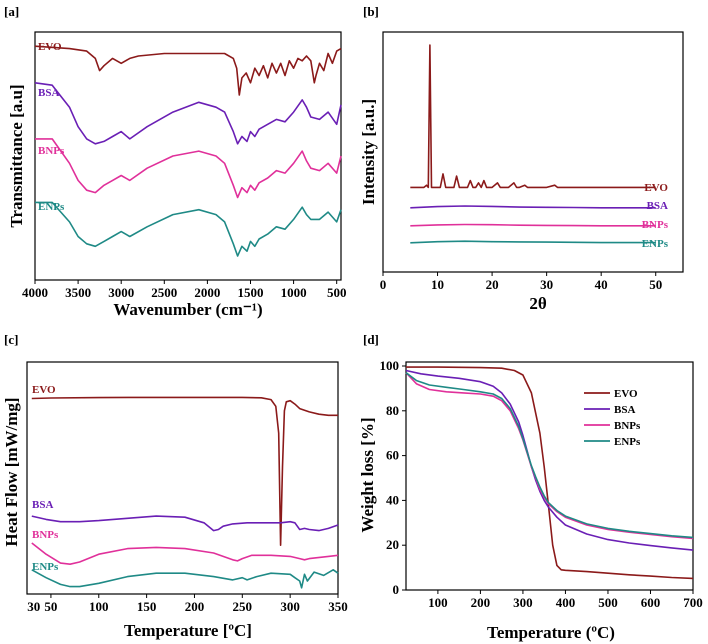 The height and width of the screenshot is (644, 708). What do you see at coordinates (368, 152) in the screenshot?
I see `panel-b-y-axis-title: Intensity [a.u.]` at bounding box center [368, 152].